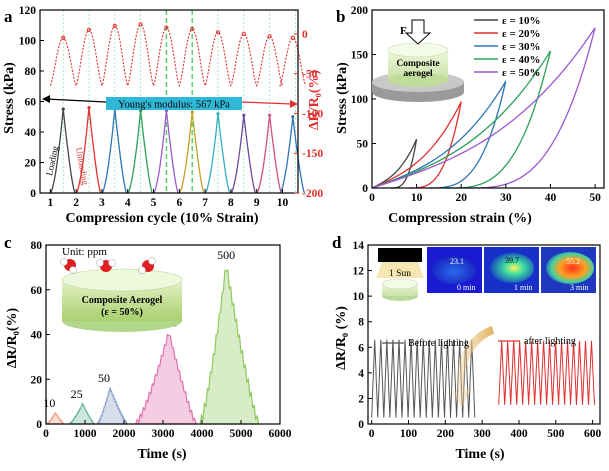 This screenshot has width=609, height=471. Describe the element at coordinates (8, 16) in the screenshot. I see `panel-letter-a: a` at that location.